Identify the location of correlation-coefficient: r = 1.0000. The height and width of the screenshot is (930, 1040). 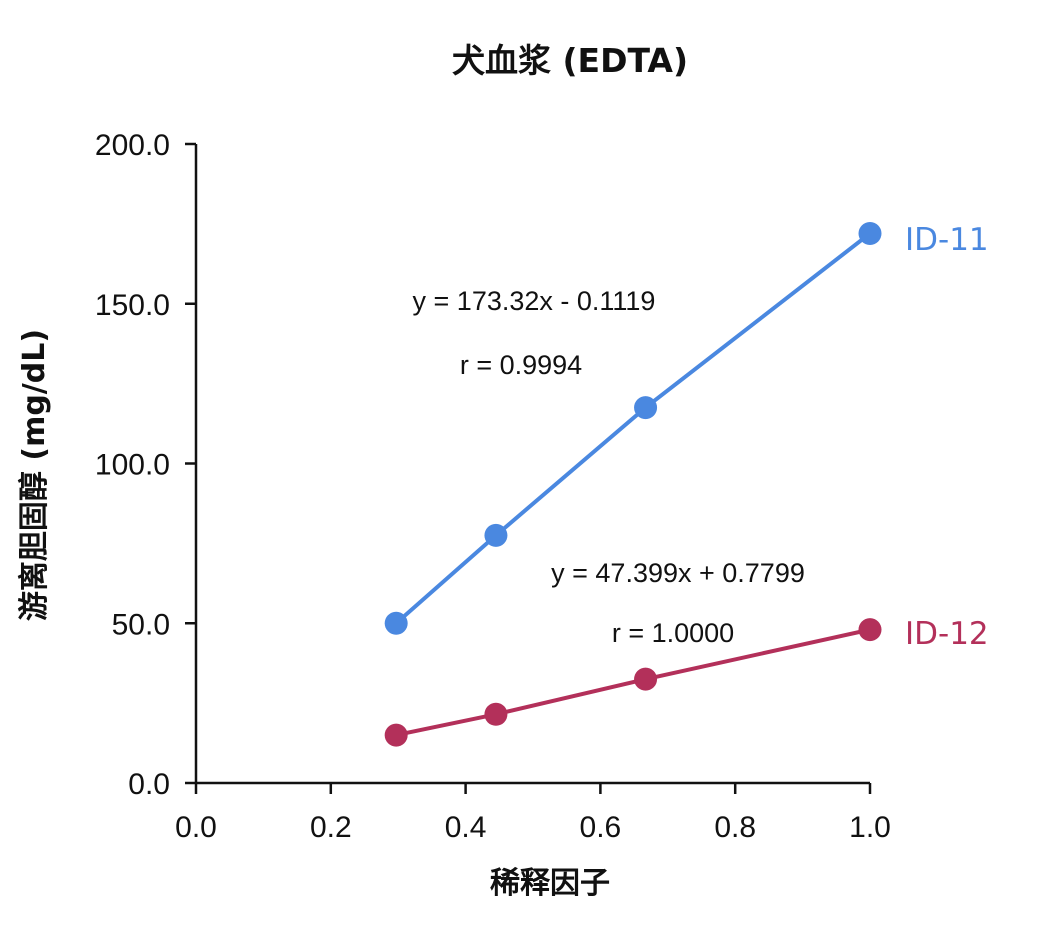
(673, 633).